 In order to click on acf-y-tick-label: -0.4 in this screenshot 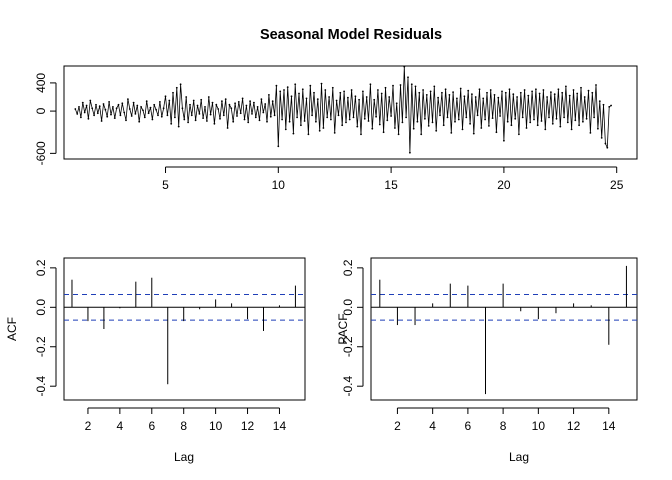, I will do `click(41, 386)`.